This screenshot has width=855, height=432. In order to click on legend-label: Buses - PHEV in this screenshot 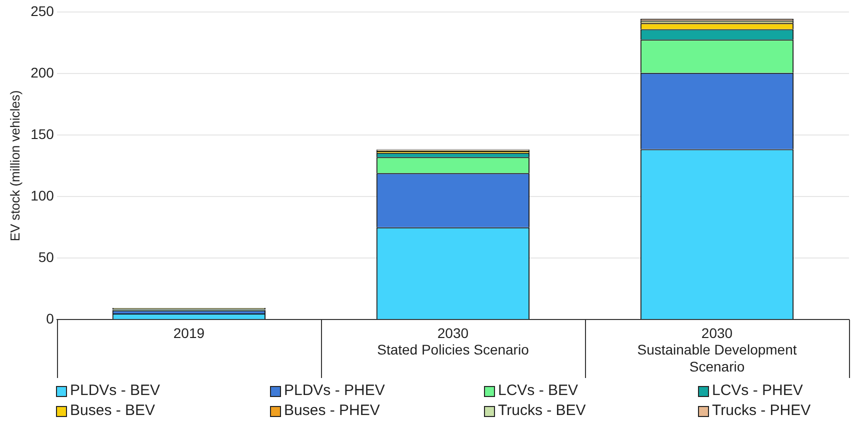, I will do `click(332, 411)`.